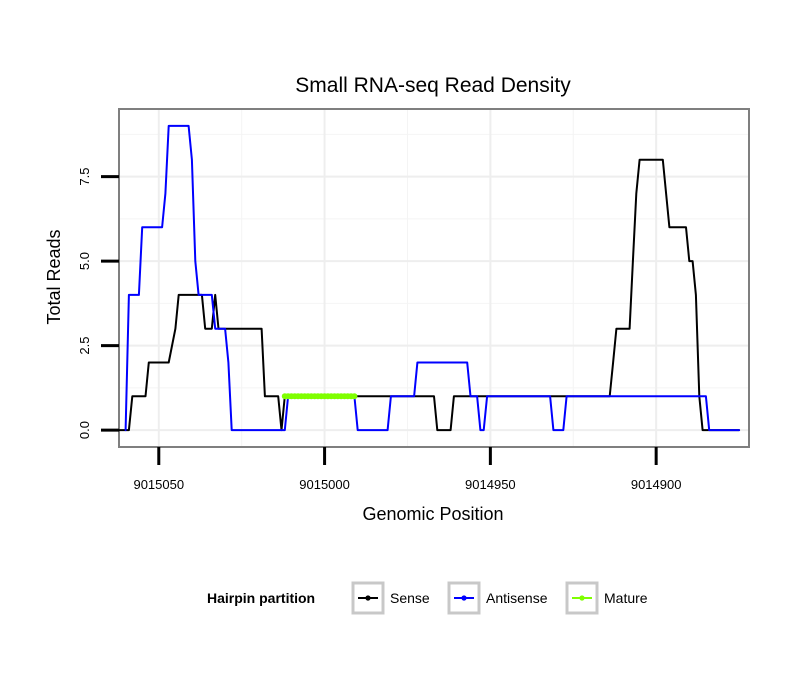 The image size is (810, 690). Describe the element at coordinates (433, 85) in the screenshot. I see `chart-title: Small RNA-seq Read Density` at that location.